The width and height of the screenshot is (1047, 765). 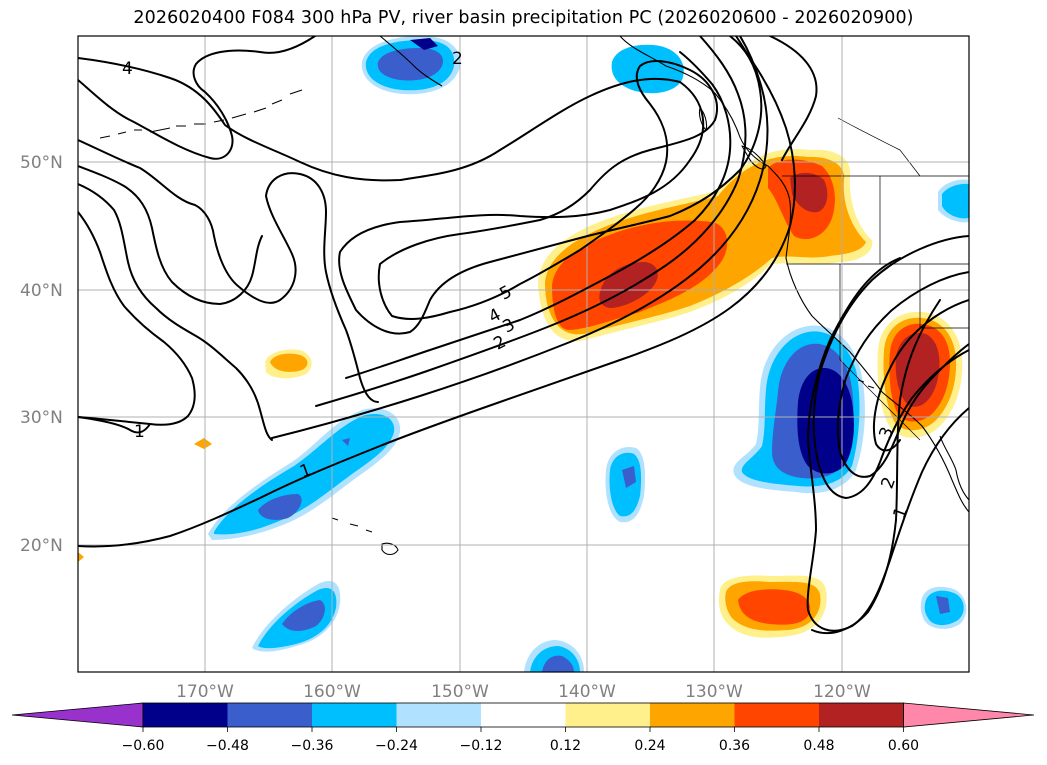 What do you see at coordinates (523, 692) in the screenshot?
I see `longitude-labels: 170°W 160°W 150°W 140°W 130°W 120°W` at bounding box center [523, 692].